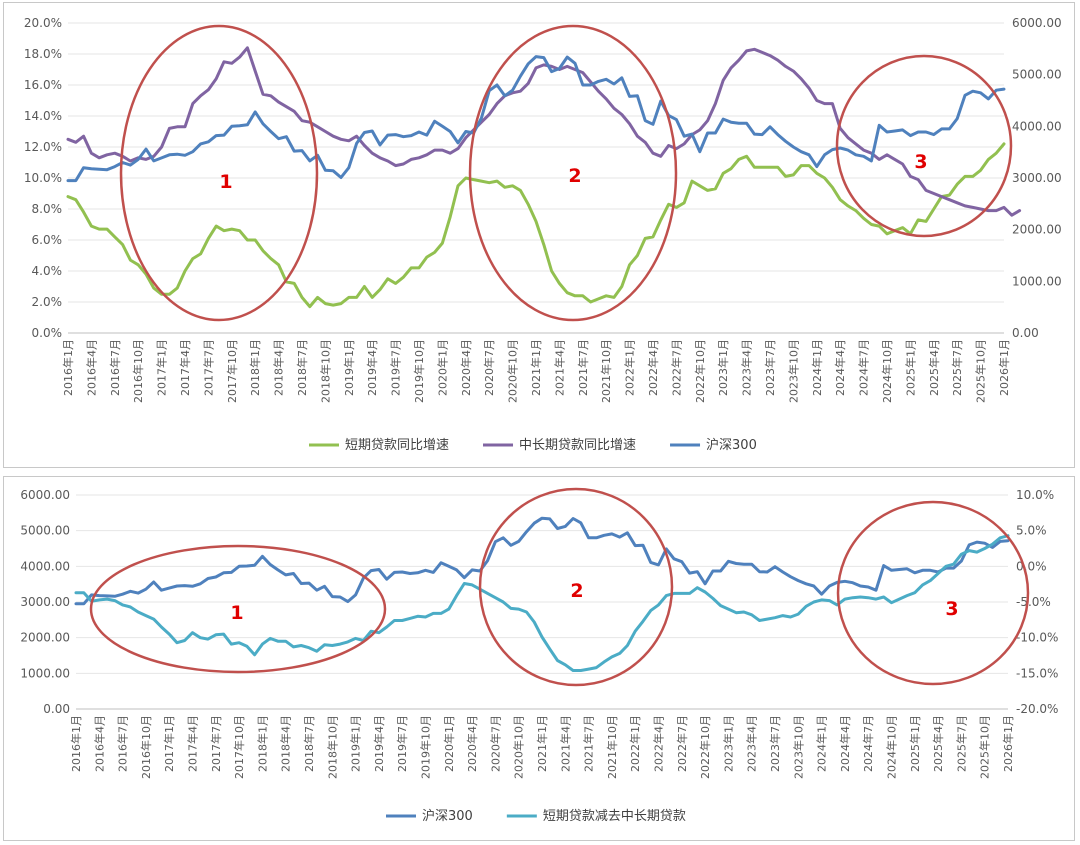 The image size is (1080, 845). What do you see at coordinates (840, 367) in the screenshot?
I see `top-chart-x-tick-label: 2024年4月` at bounding box center [840, 367].